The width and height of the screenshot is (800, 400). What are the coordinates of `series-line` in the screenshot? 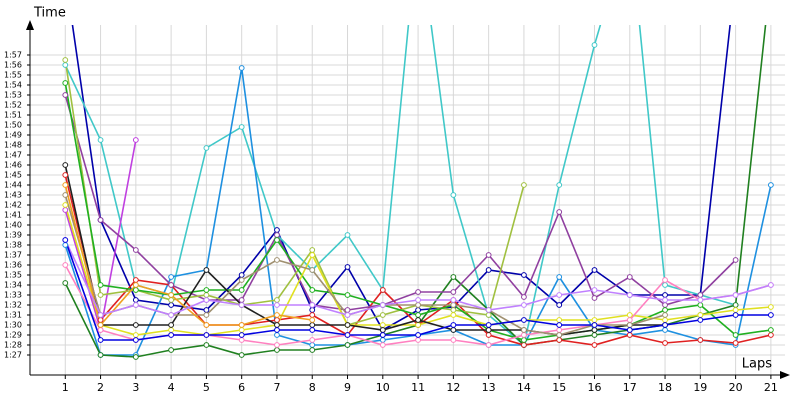 It's located at (188, 255).